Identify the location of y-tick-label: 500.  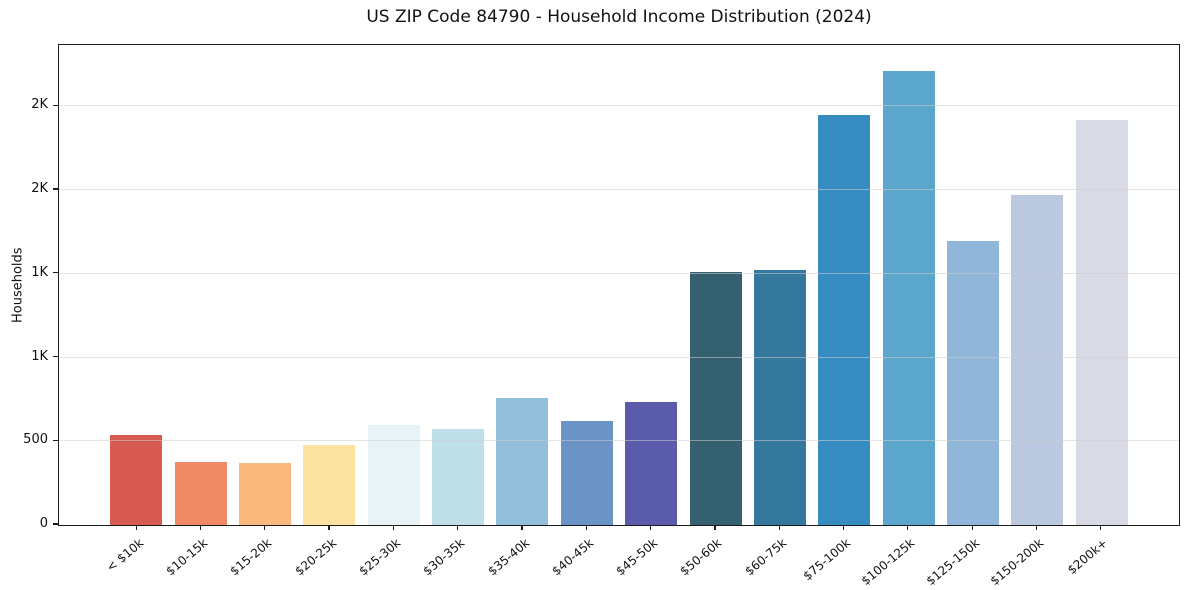
(35, 440).